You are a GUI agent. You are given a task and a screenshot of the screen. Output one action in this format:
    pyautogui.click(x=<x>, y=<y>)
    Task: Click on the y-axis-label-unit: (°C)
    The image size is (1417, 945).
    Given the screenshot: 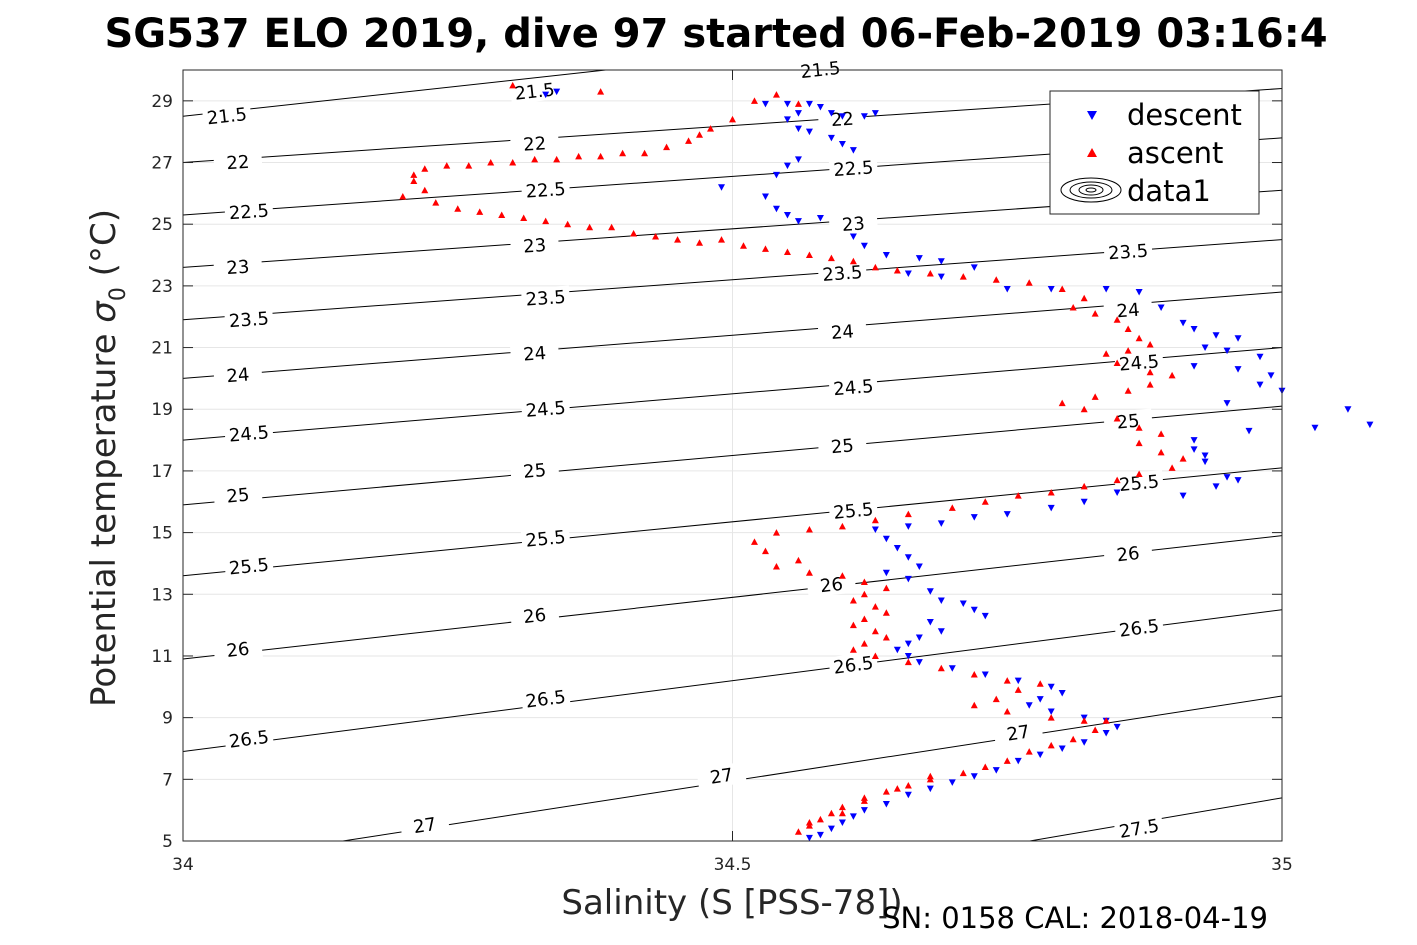 What is the action you would take?
    pyautogui.click(x=104, y=242)
    